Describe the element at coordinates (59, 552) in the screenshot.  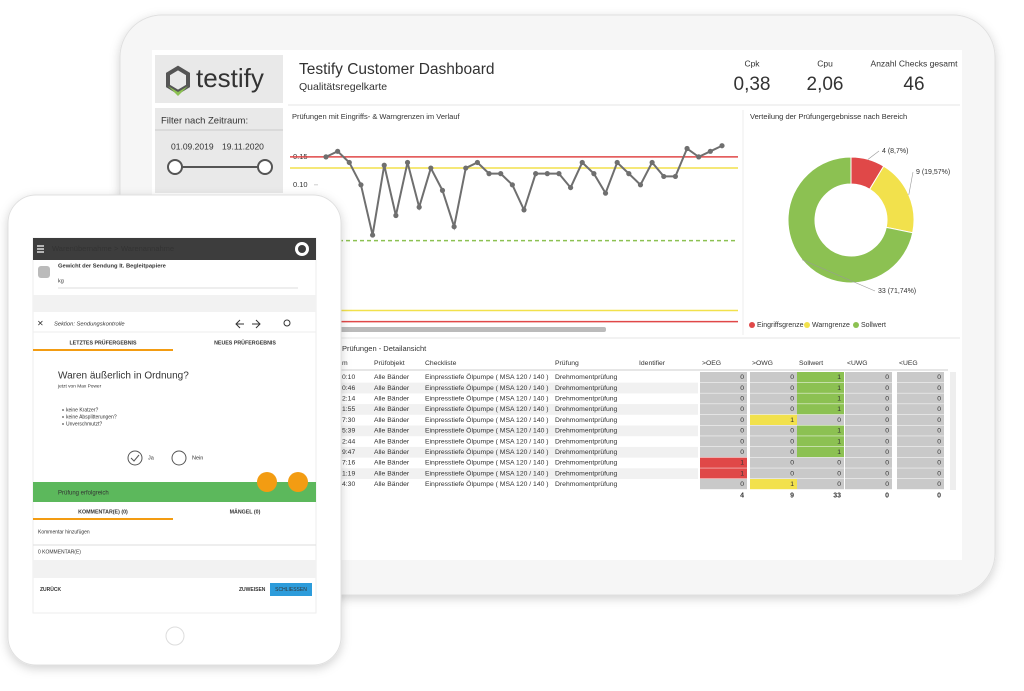
I see `comment-count: 0 KOMMENTAR(E)` at that location.